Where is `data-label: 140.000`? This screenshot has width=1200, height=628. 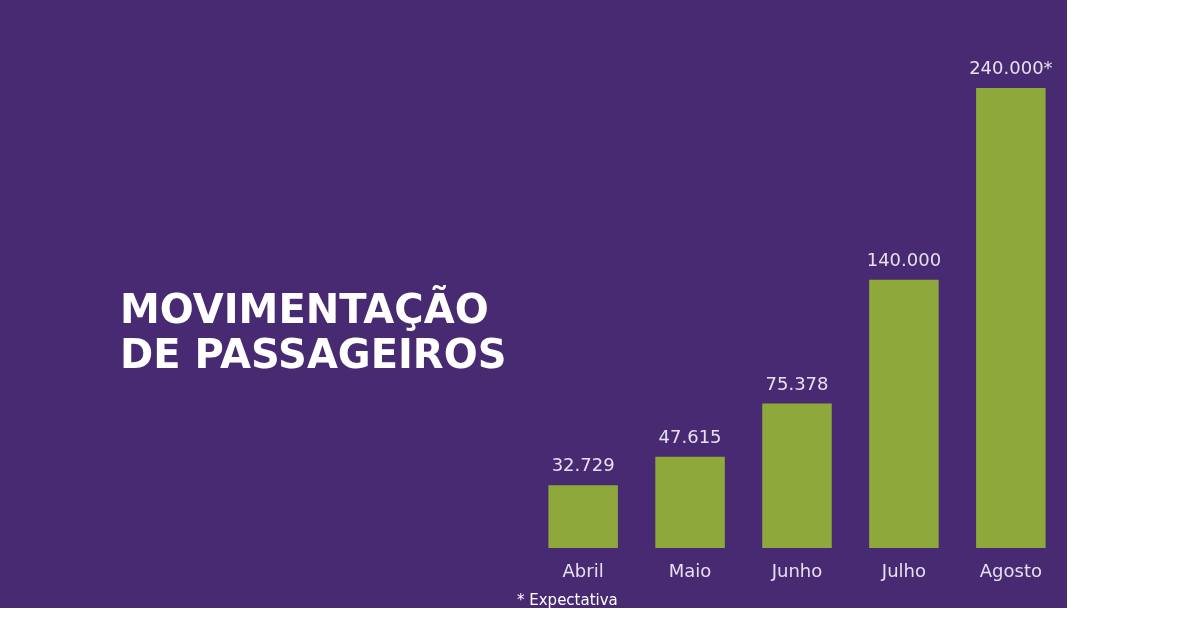 data-label: 140.000 is located at coordinates (904, 259).